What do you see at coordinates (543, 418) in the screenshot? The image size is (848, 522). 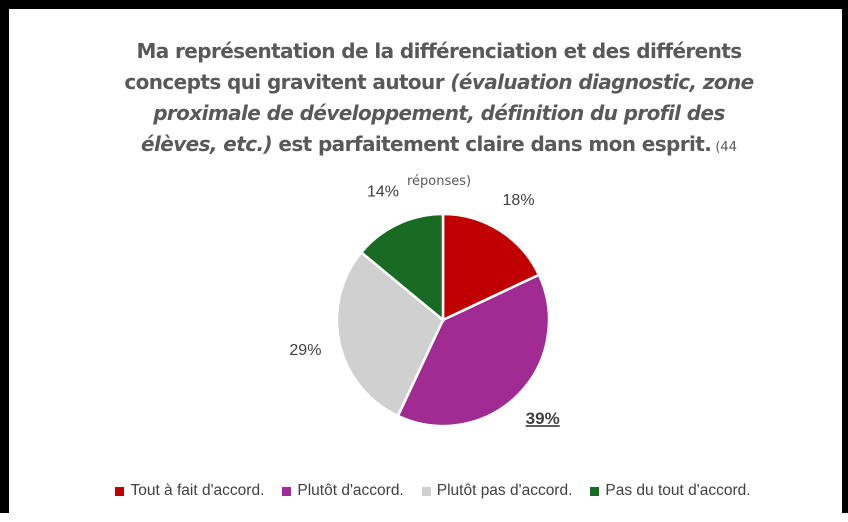 I see `data-label: 39%` at bounding box center [543, 418].